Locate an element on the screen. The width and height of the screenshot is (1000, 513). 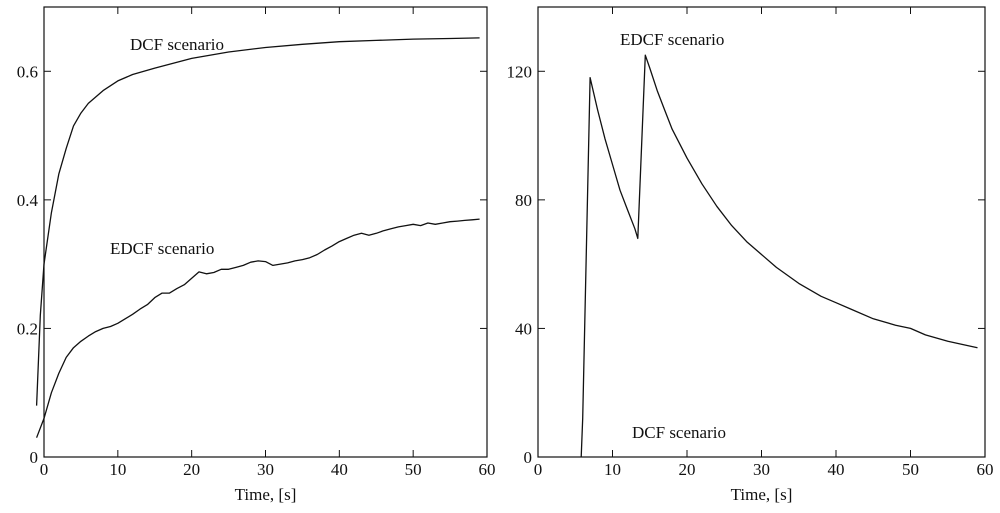
chart-2-annotation: DCF scenario is located at coordinates (679, 432).